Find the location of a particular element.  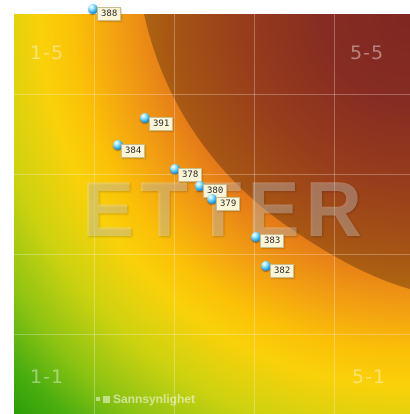

risk-label: 379 is located at coordinates (228, 204).